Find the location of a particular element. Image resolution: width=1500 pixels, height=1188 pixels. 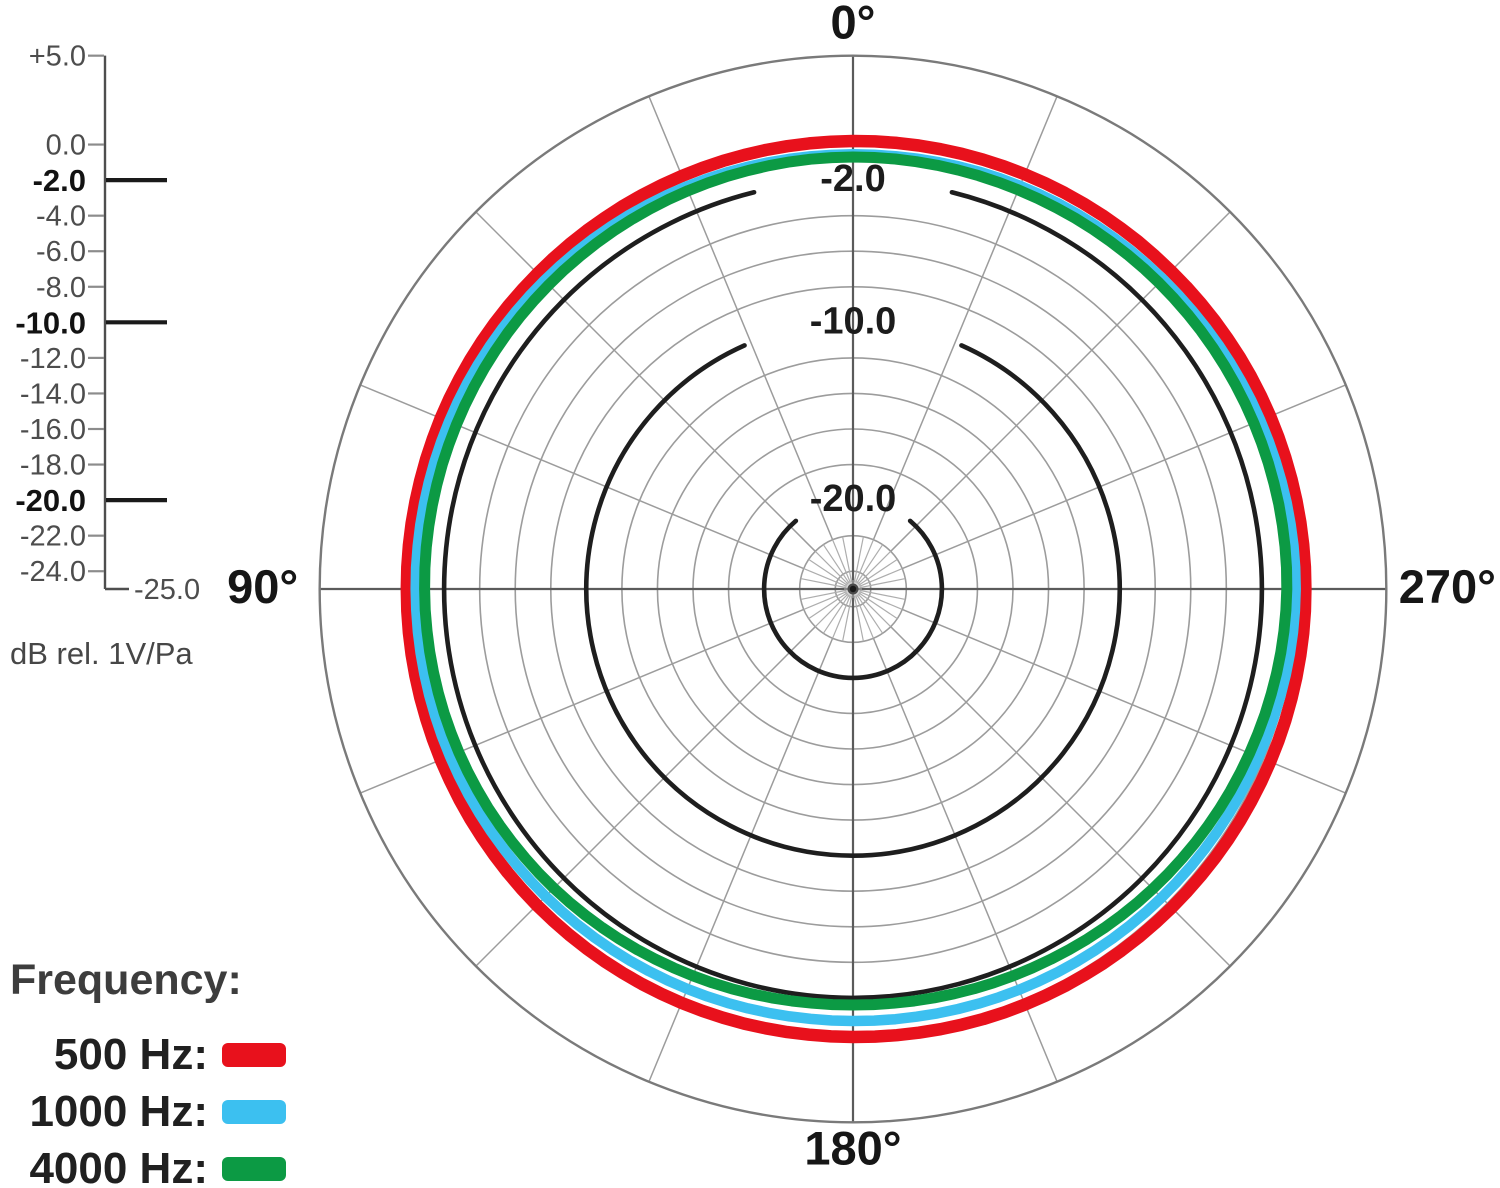

legend: Frequency: 500 Hz: 1000 Hz: 4000 Hz: is located at coordinates (148, 1072).